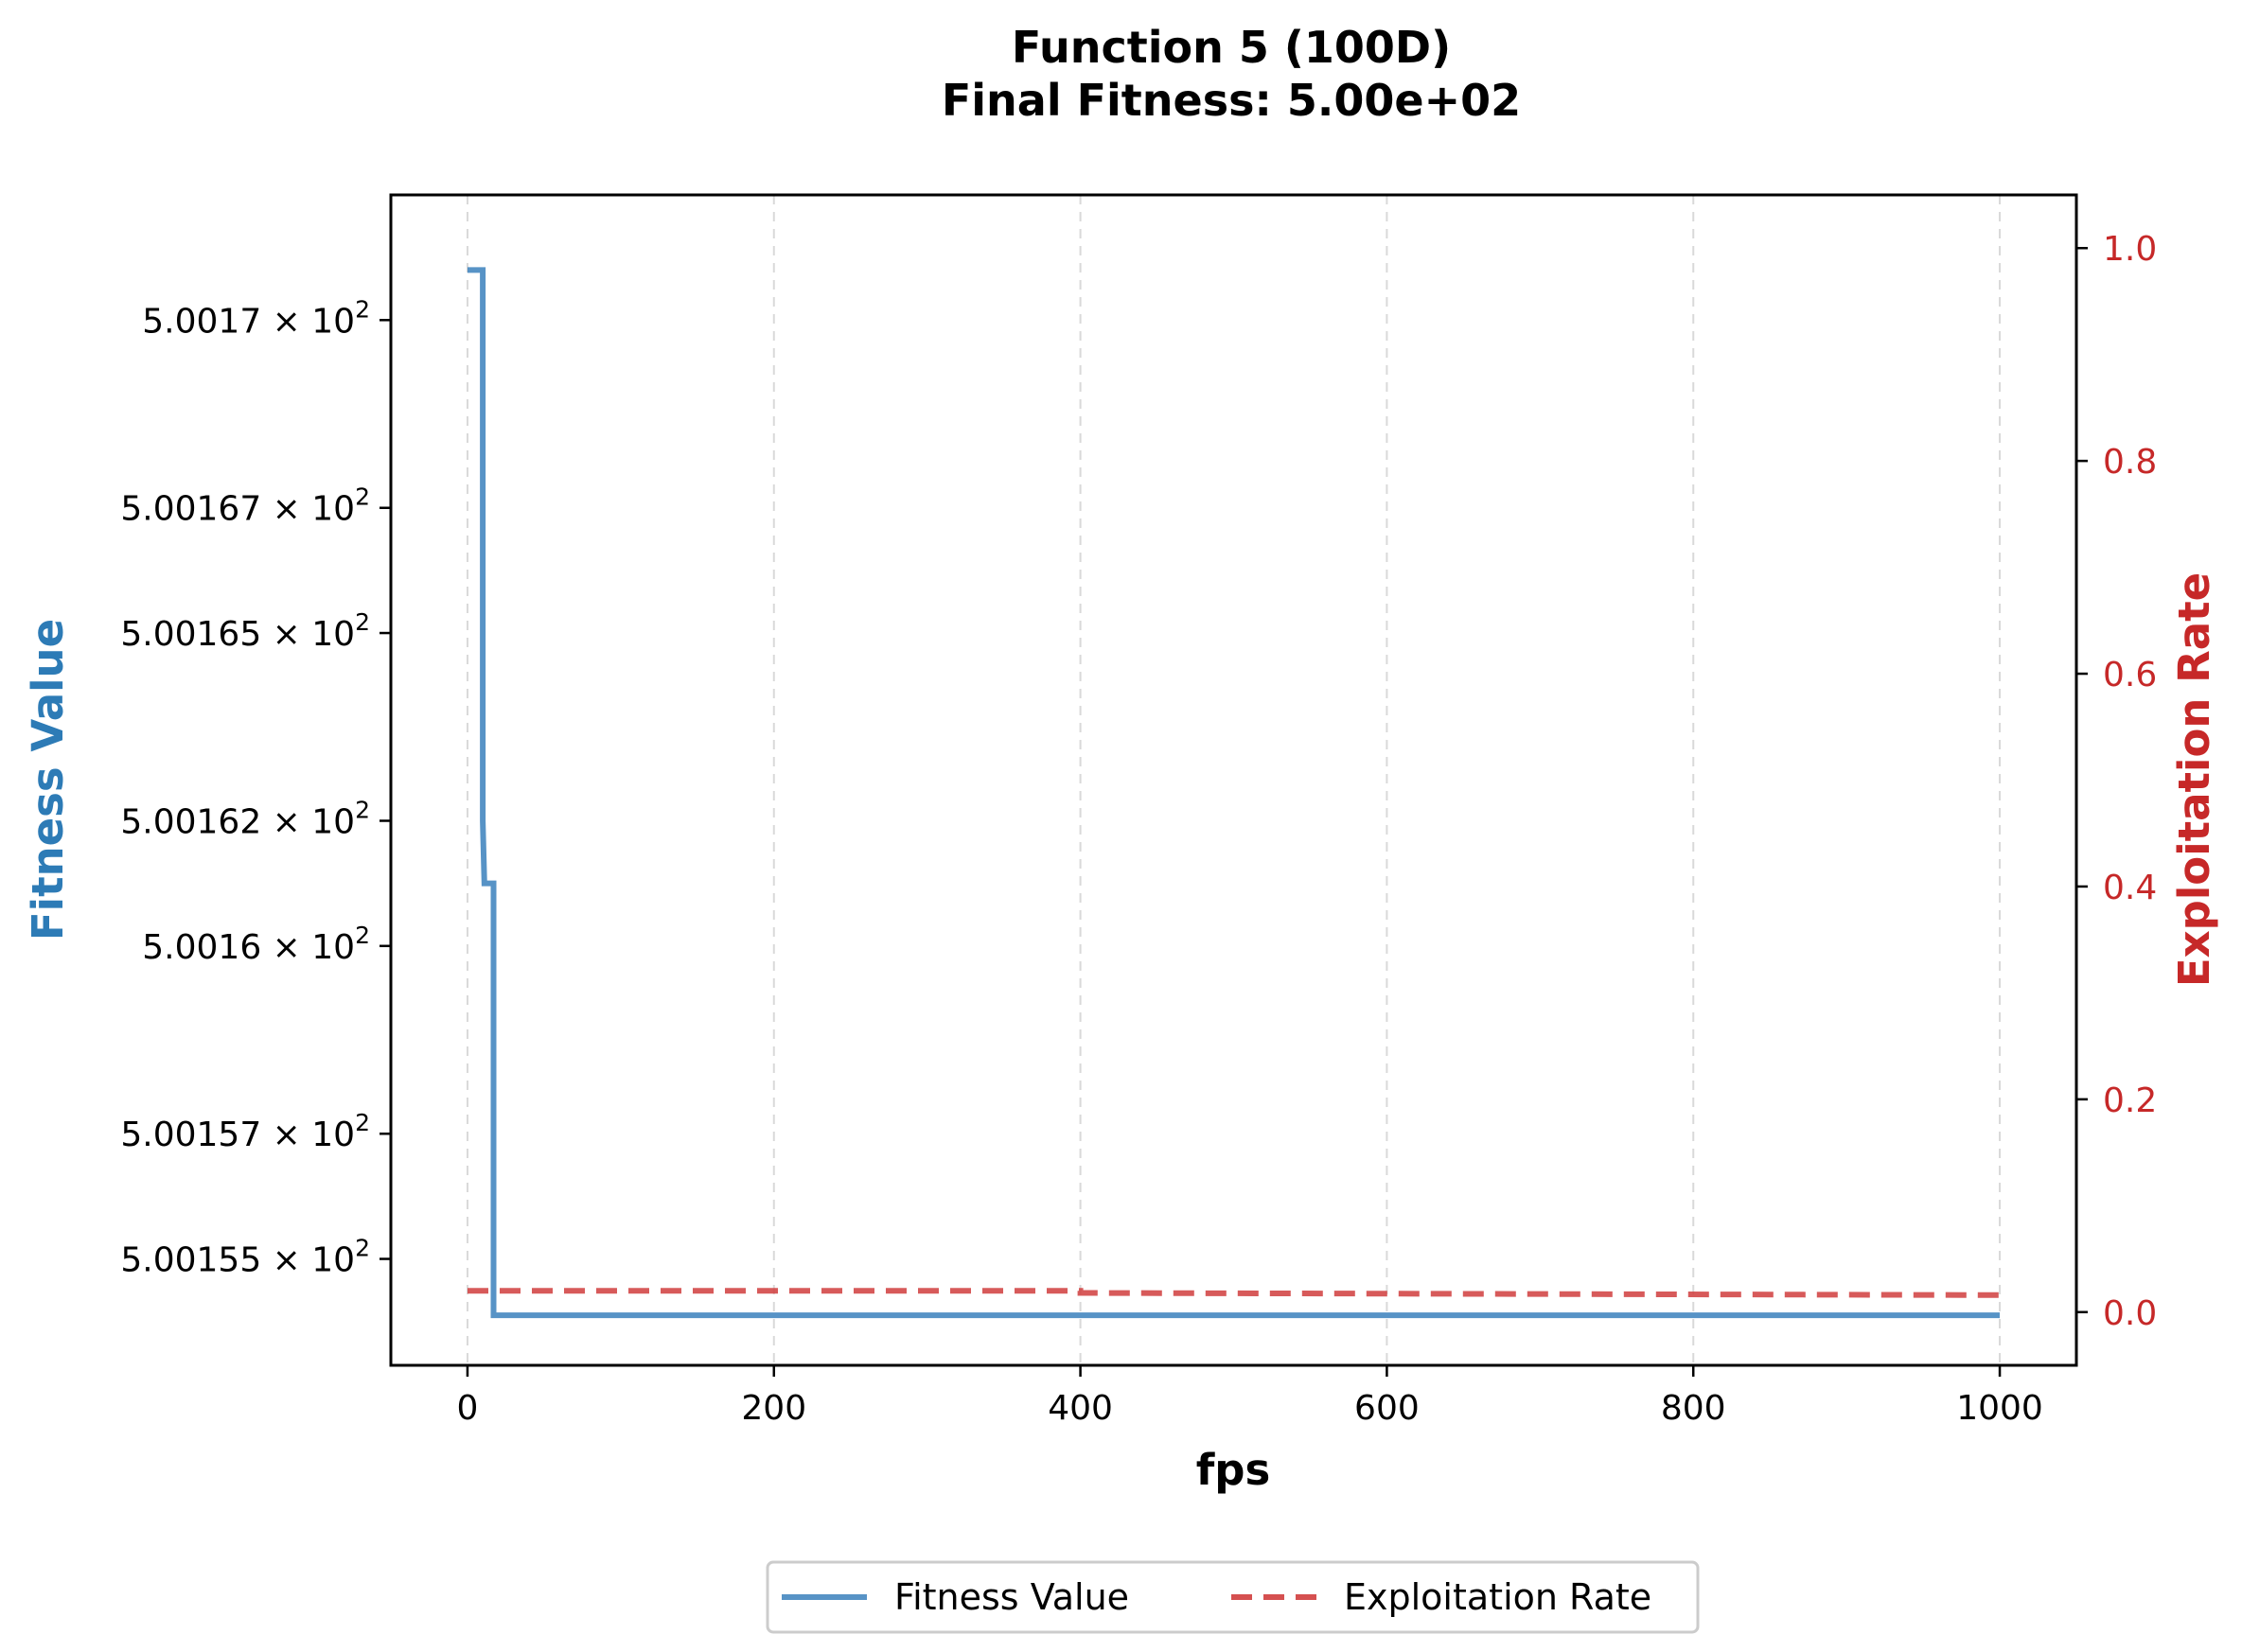 Image resolution: width=2242 pixels, height=1652 pixels. What do you see at coordinates (256, 318) in the screenshot?
I see `left-y-tick-label: 5.0017 × 10²` at bounding box center [256, 318].